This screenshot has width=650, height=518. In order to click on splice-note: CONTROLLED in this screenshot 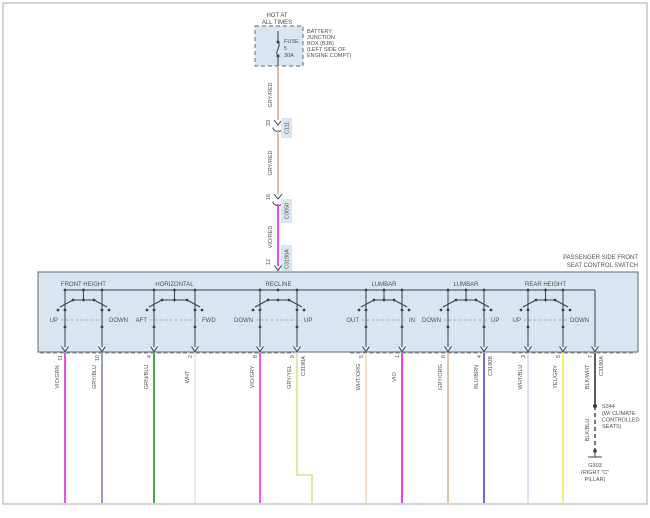, I will do `click(621, 421)`.